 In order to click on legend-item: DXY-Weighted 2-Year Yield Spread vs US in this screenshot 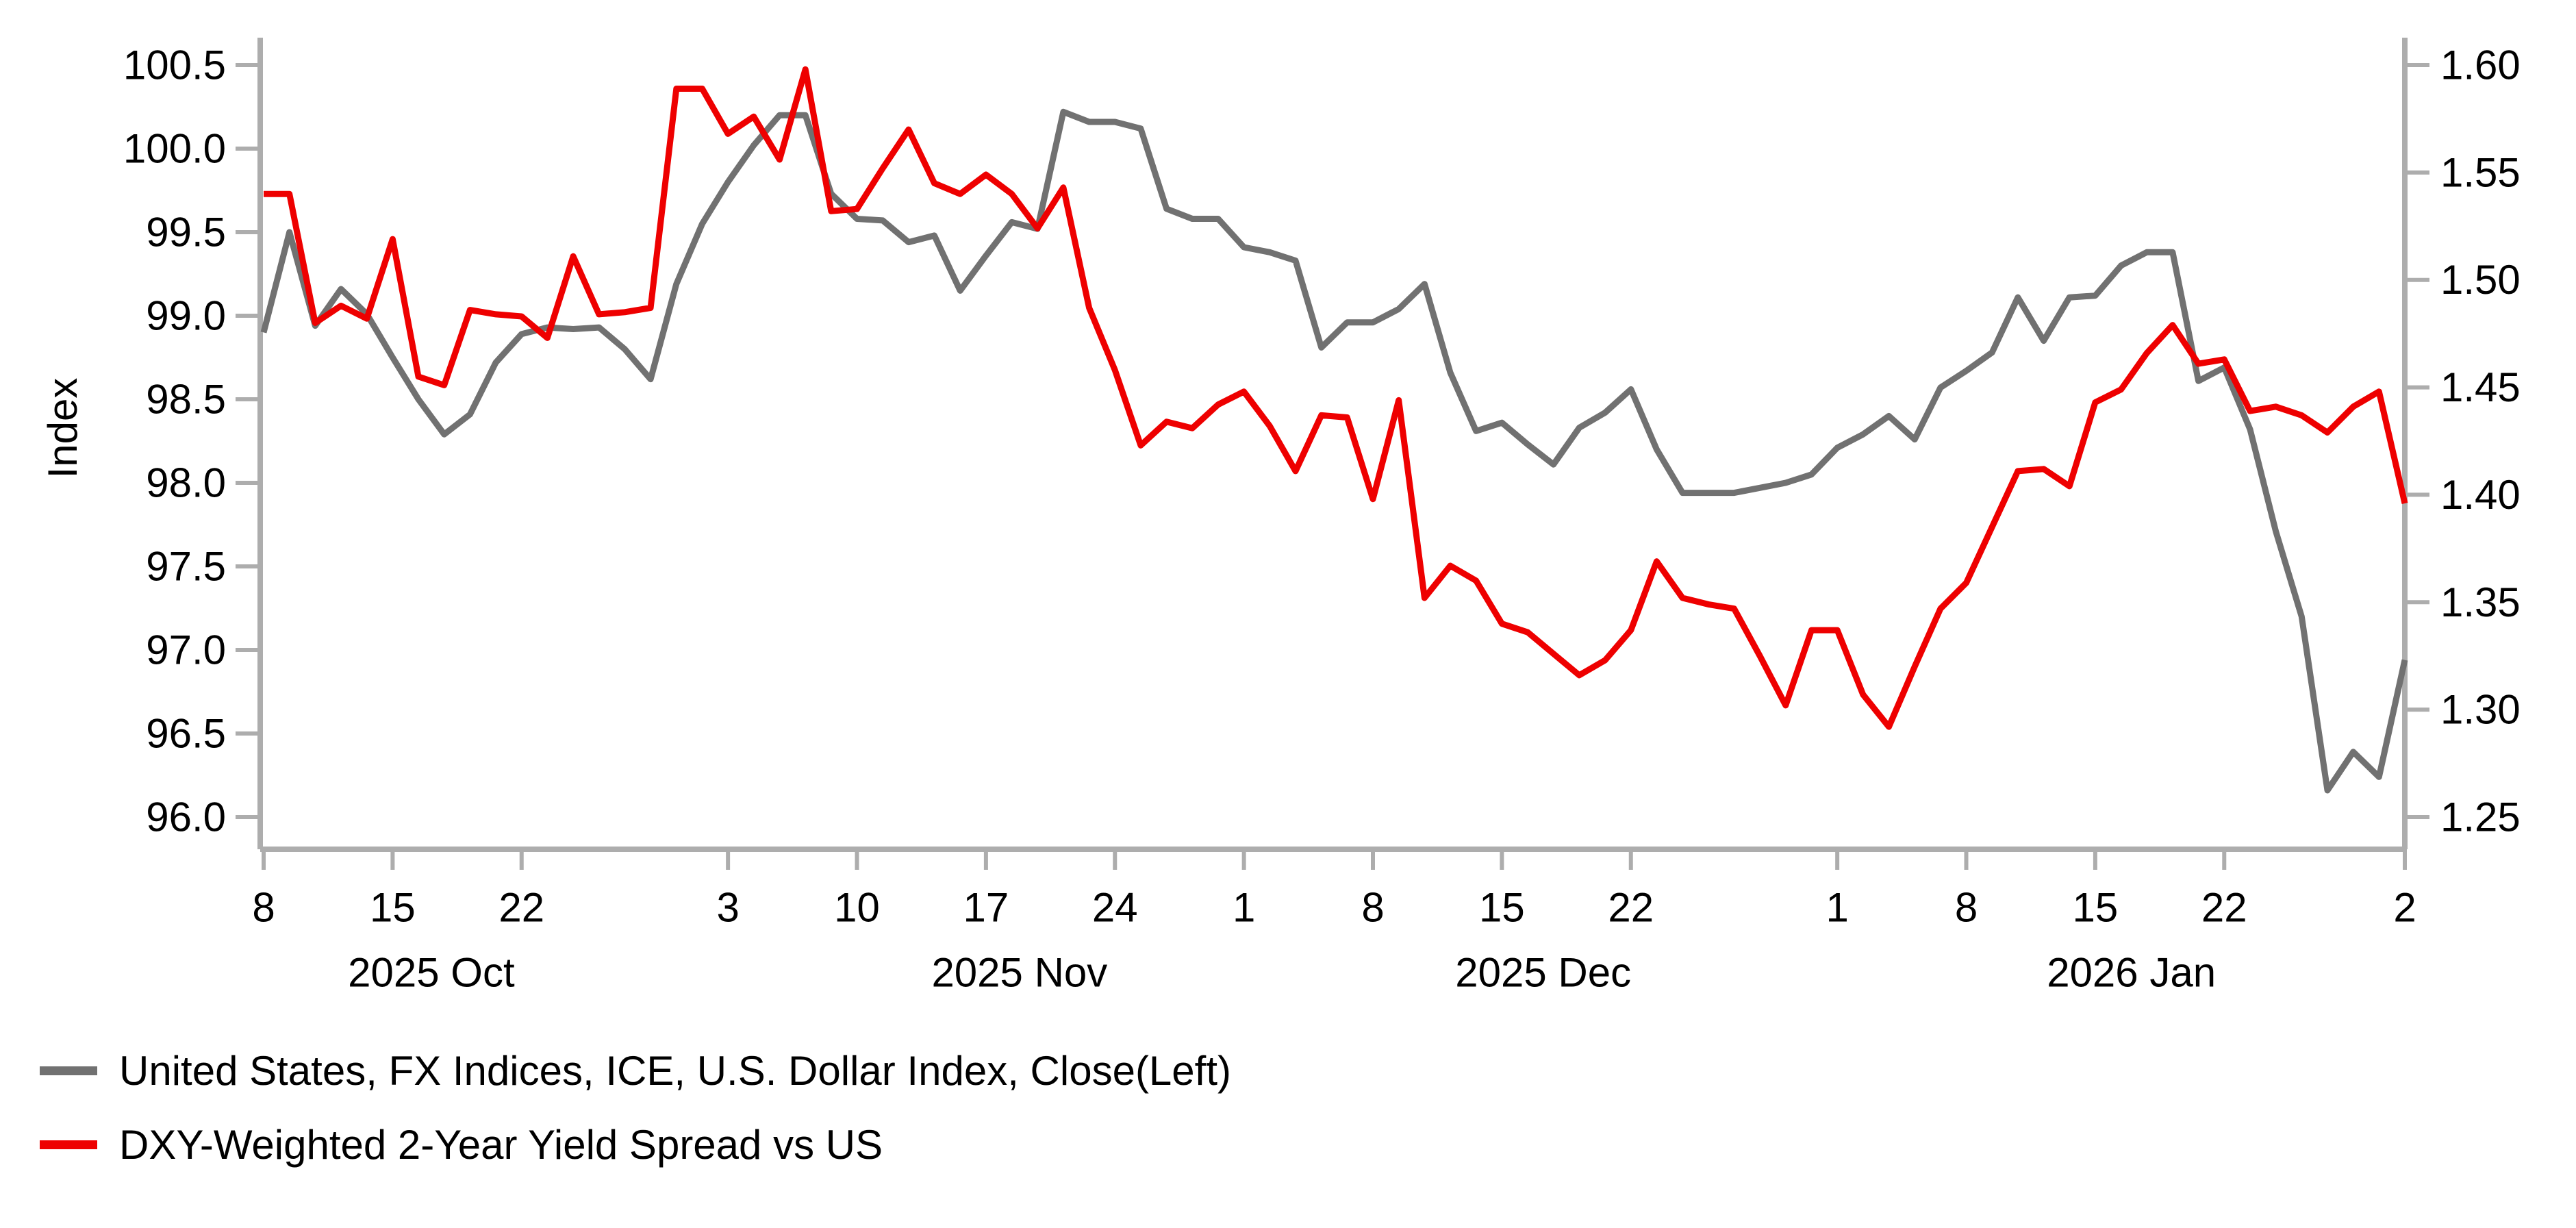, I will do `click(462, 1144)`.